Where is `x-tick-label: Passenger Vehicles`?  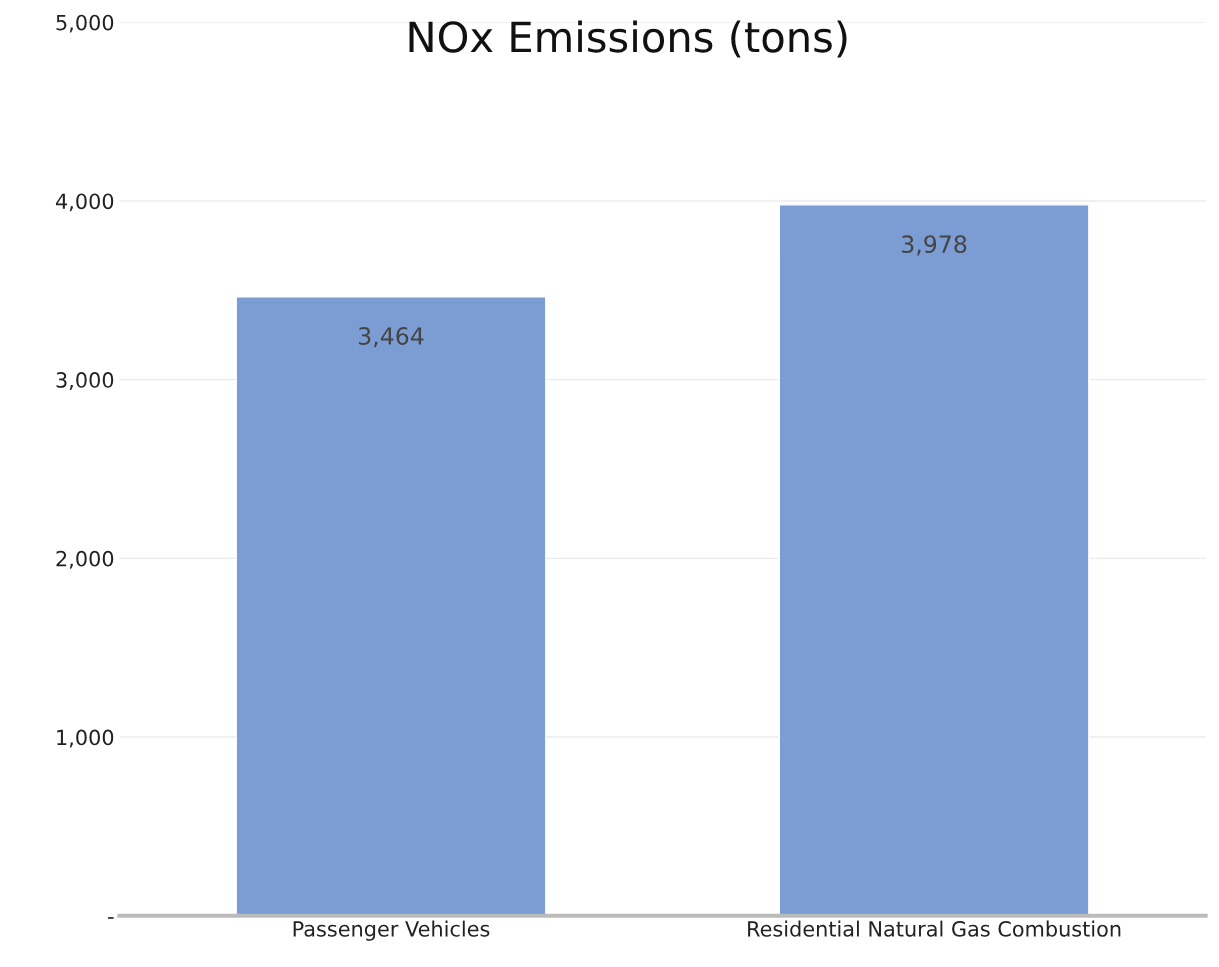 x-tick-label: Passenger Vehicles is located at coordinates (391, 930).